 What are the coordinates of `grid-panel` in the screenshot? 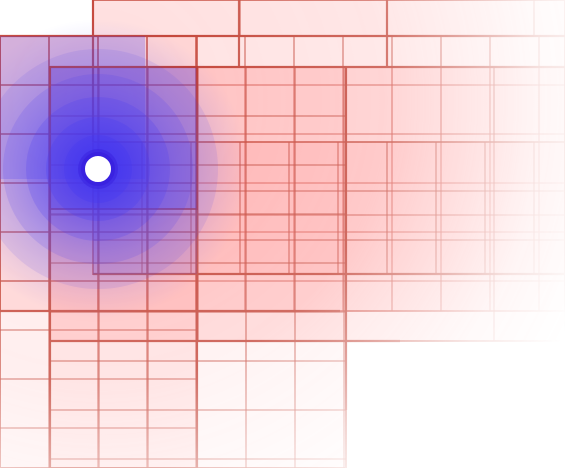 It's located at (328, 18).